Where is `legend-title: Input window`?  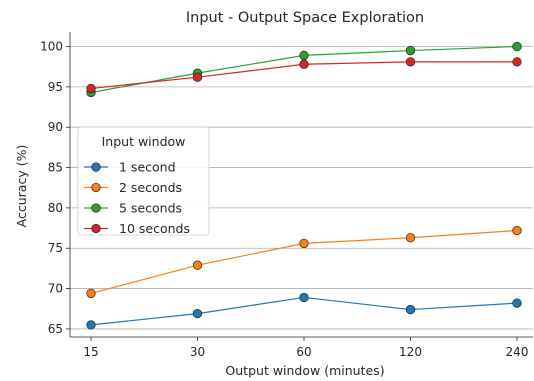
legend-title: Input window is located at coordinates (144, 141).